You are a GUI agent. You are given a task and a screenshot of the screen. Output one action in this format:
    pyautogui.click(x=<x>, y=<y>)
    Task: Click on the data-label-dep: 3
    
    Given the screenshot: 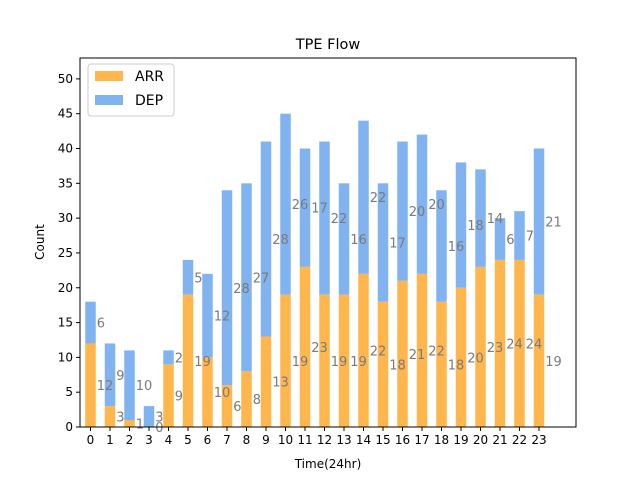 What is the action you would take?
    pyautogui.click(x=159, y=418)
    